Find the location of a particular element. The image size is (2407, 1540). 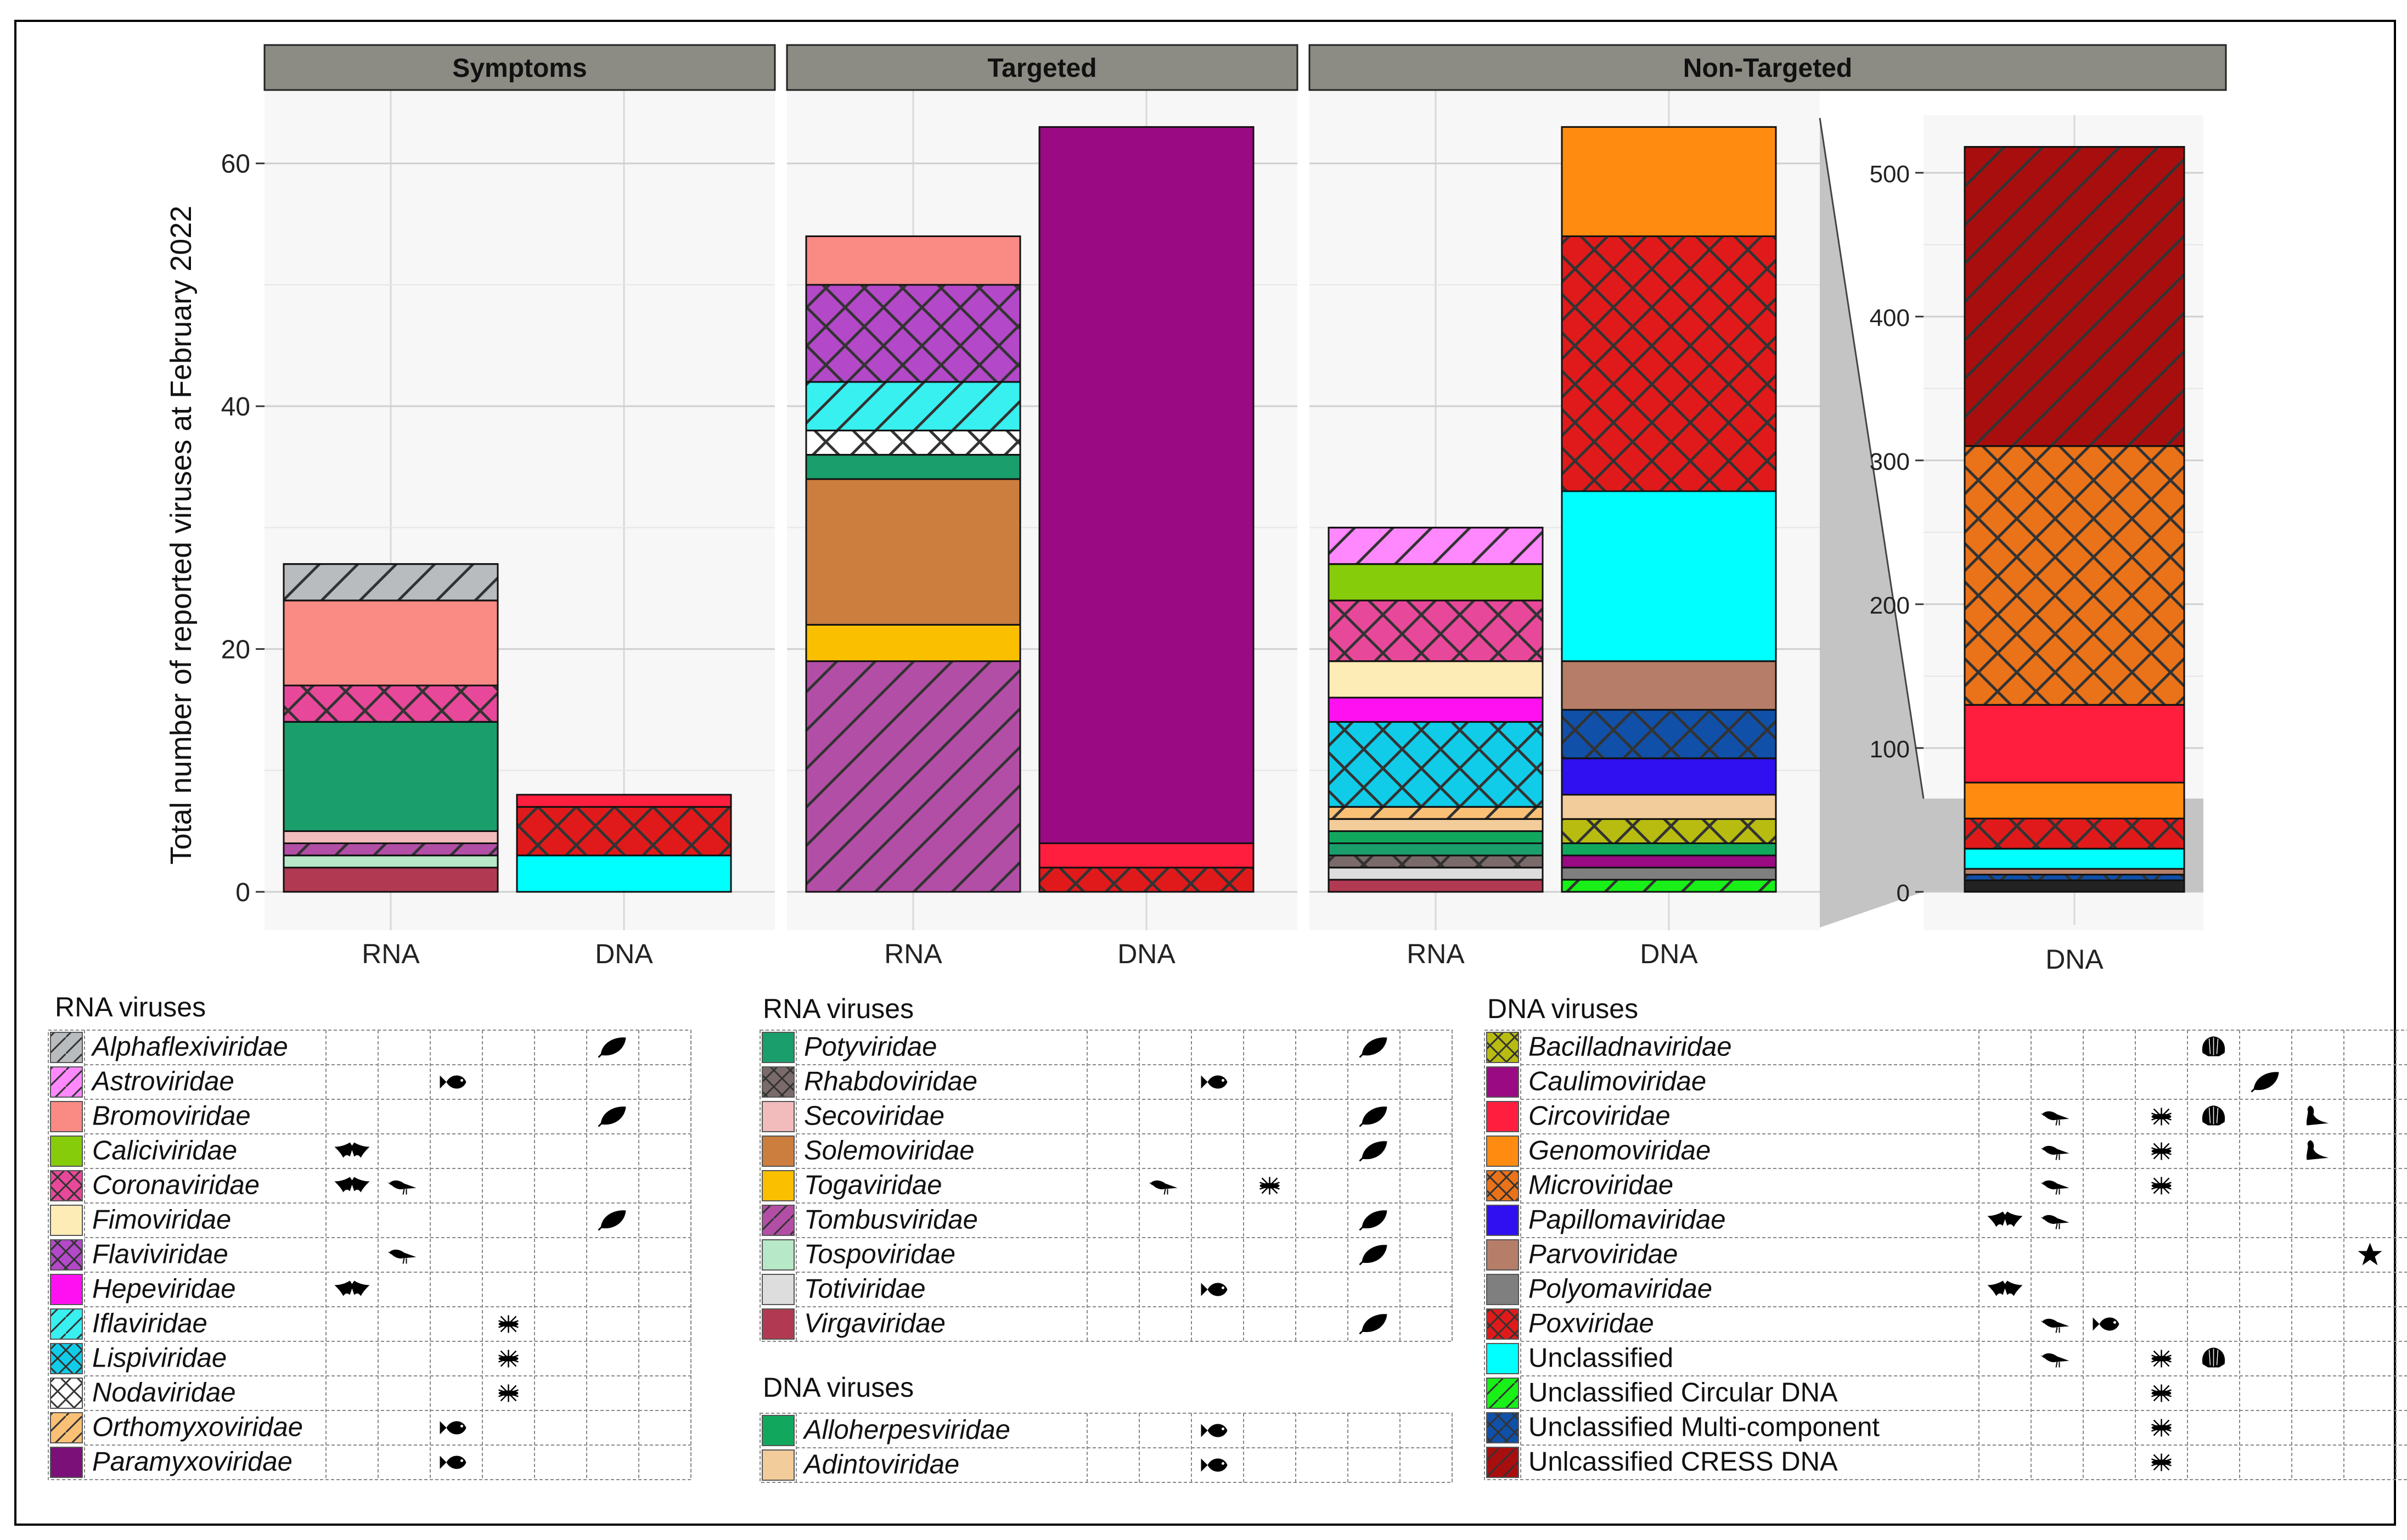

bar-segment-non-targeted-rna-caliciviridae is located at coordinates (1436, 582).